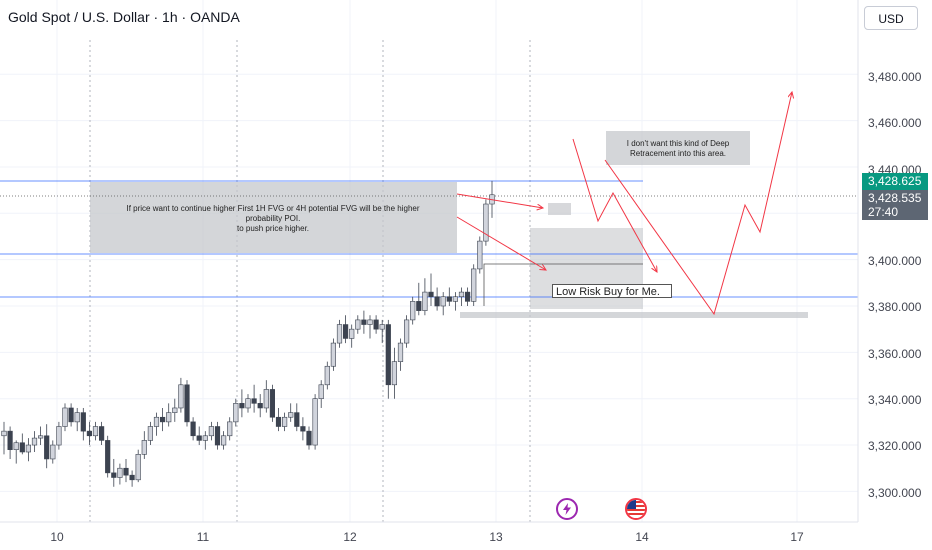 The image size is (932, 550). What do you see at coordinates (895, 123) in the screenshot?
I see `price-tick: 3,460.000` at bounding box center [895, 123].